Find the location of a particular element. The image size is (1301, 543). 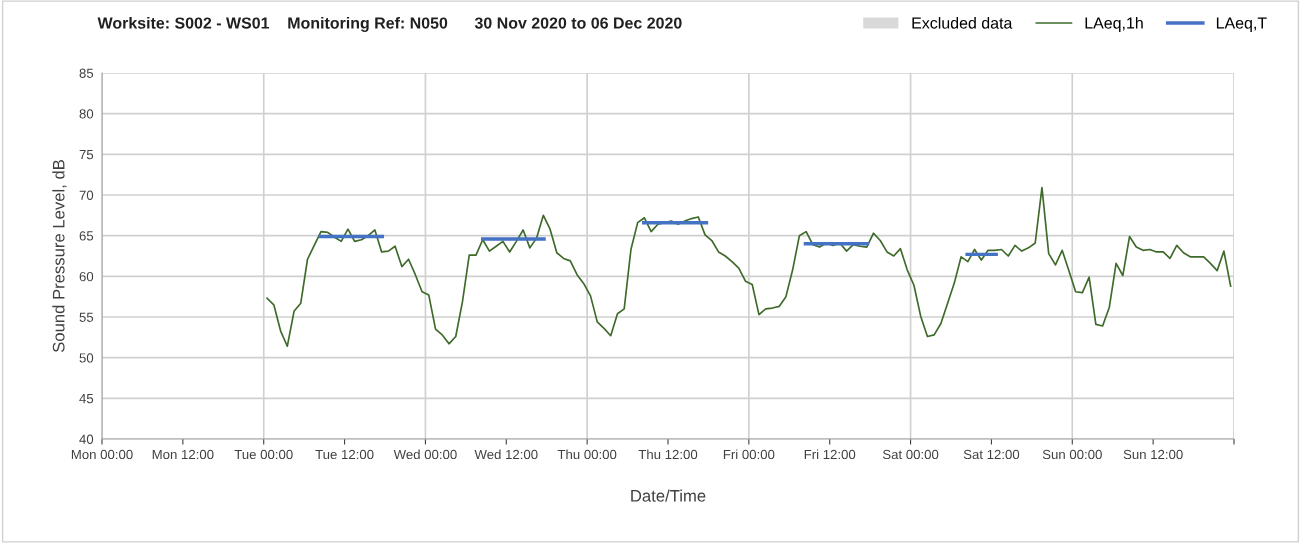

x-tick-label: Wed 00:00 is located at coordinates (425, 454).